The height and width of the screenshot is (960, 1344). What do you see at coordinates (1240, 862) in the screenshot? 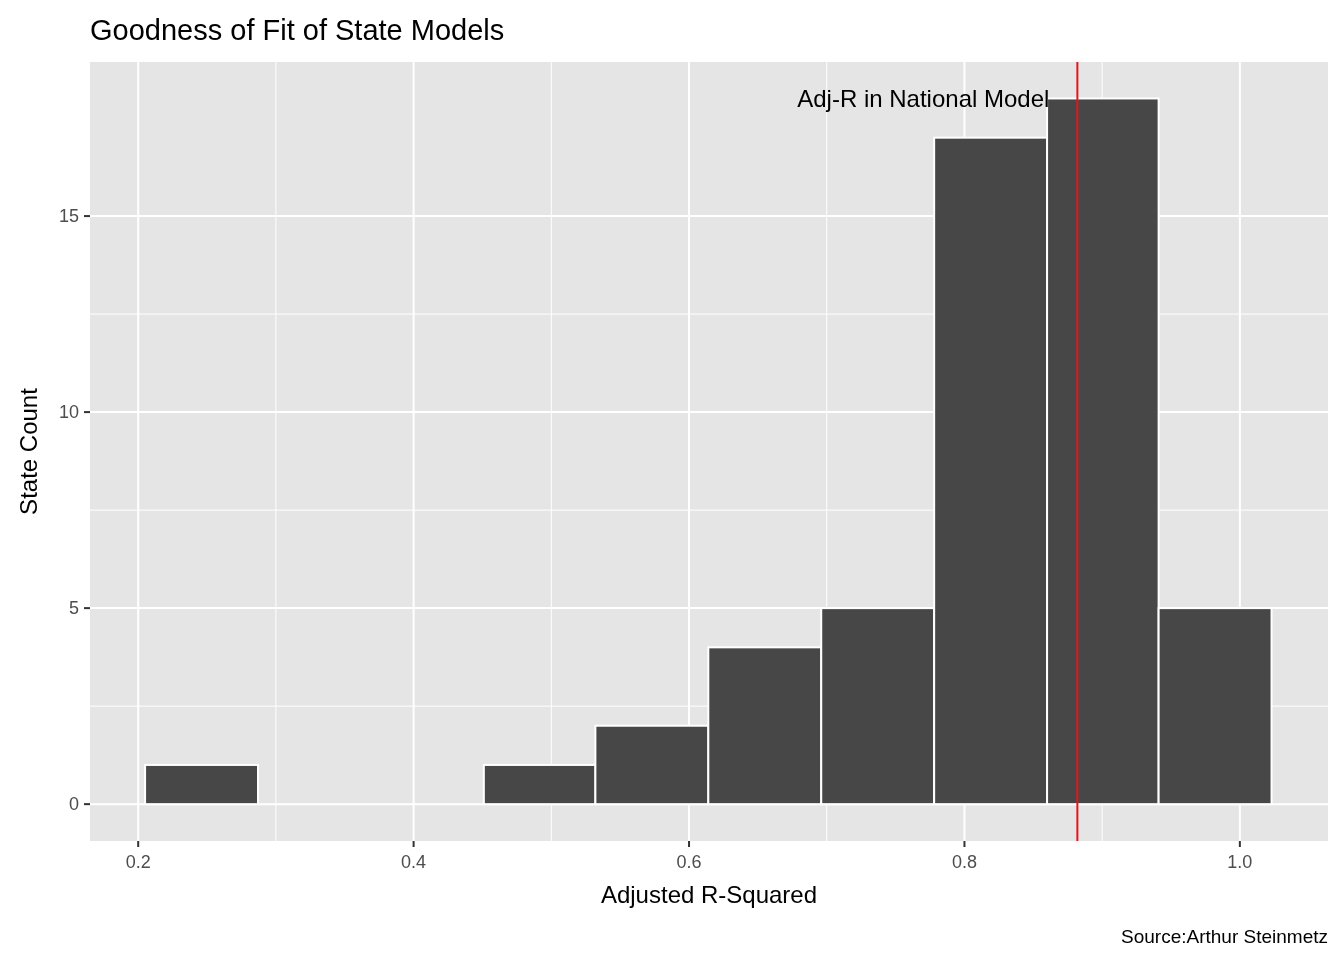
I see `x-tick-label: 1.0` at bounding box center [1240, 862].